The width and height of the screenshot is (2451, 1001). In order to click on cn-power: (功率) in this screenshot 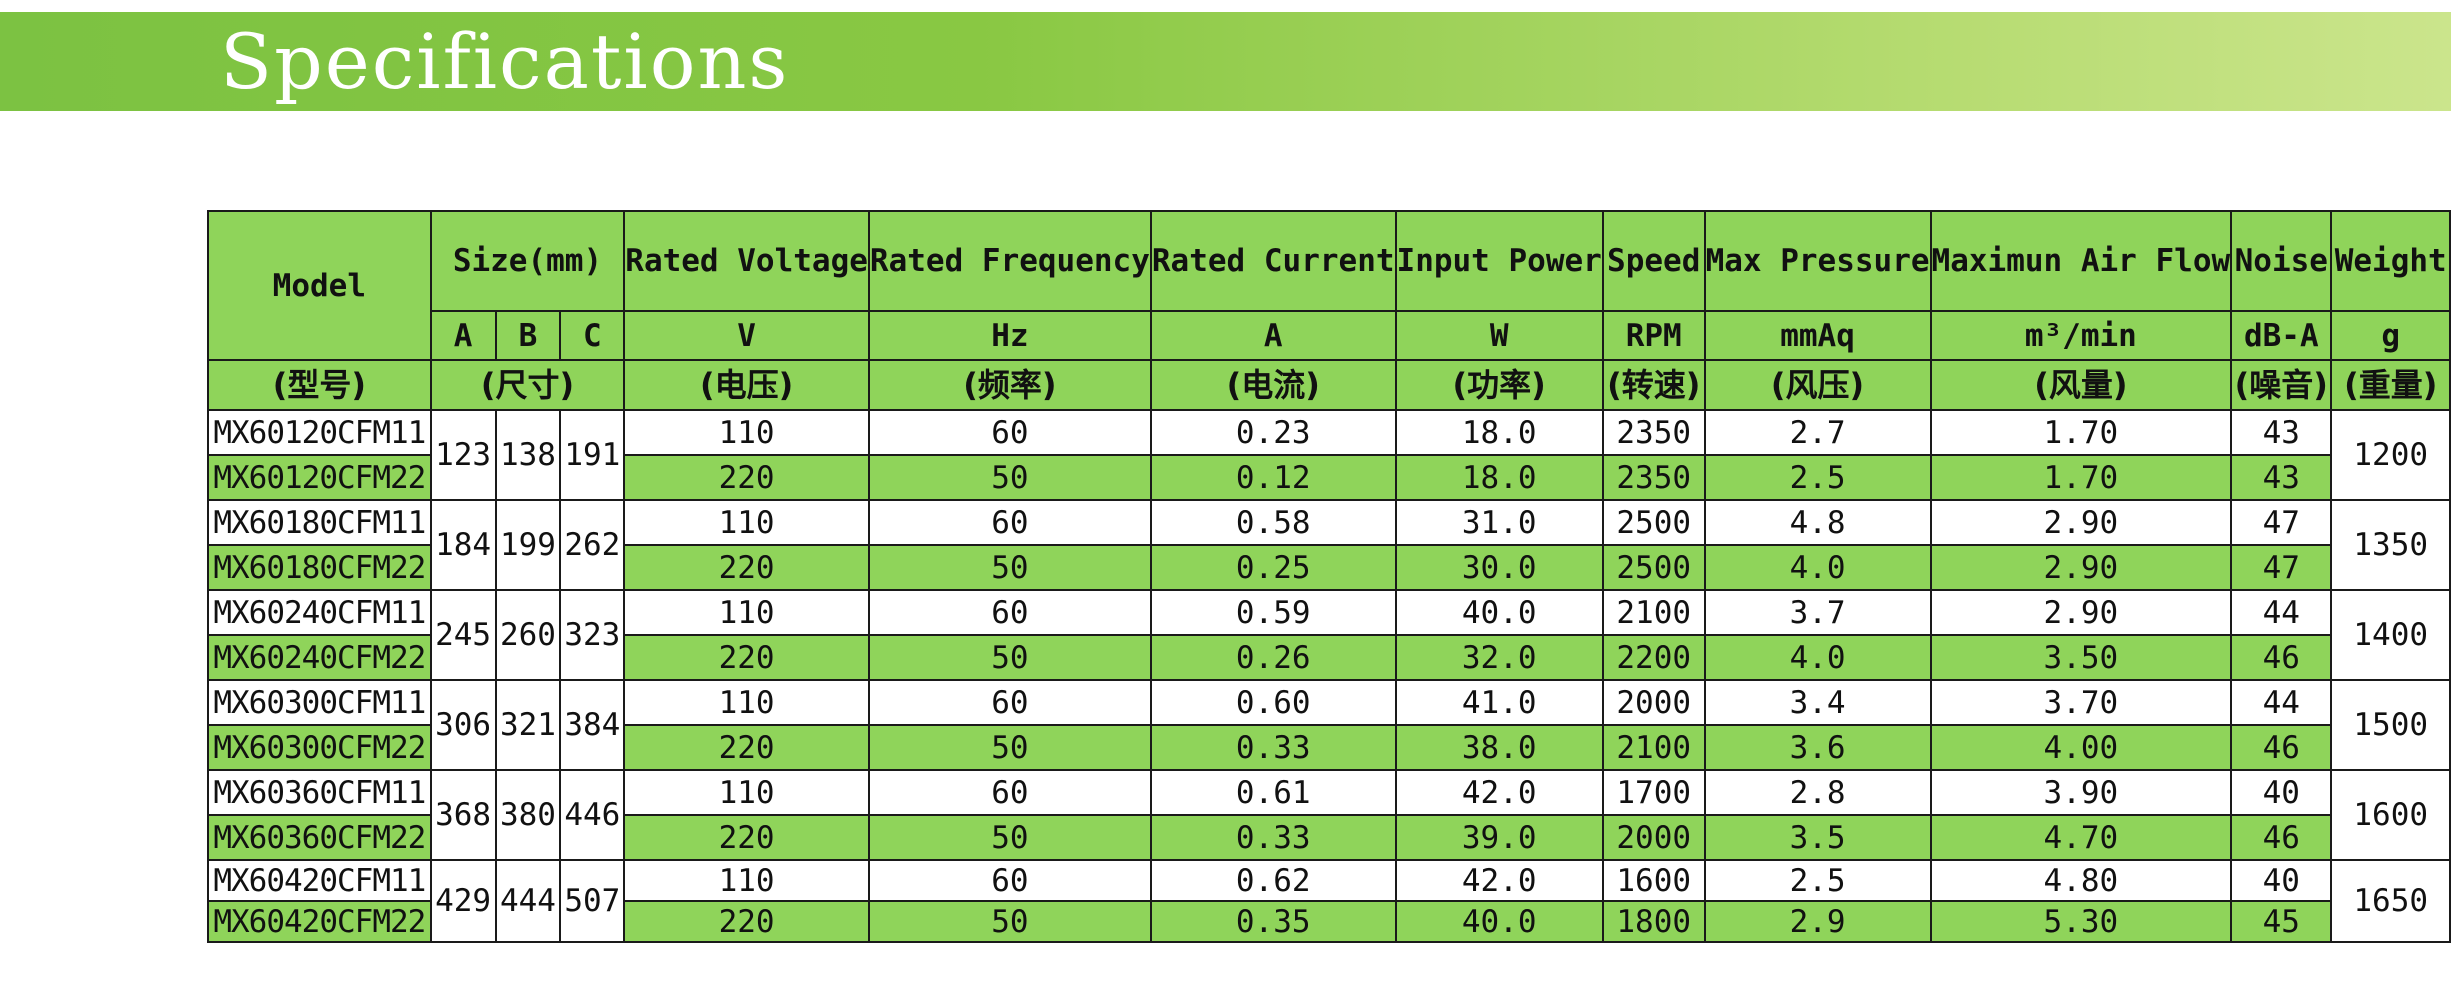, I will do `click(1499, 385)`.